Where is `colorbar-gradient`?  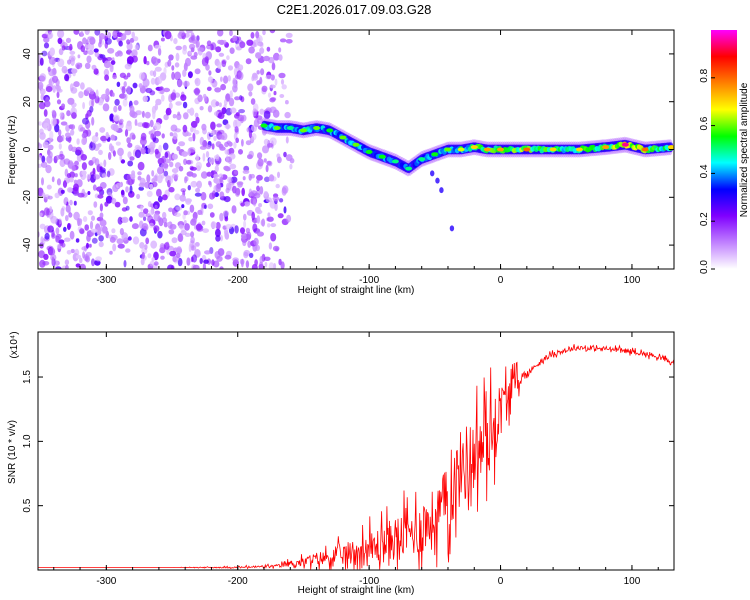 colorbar-gradient is located at coordinates (724, 149).